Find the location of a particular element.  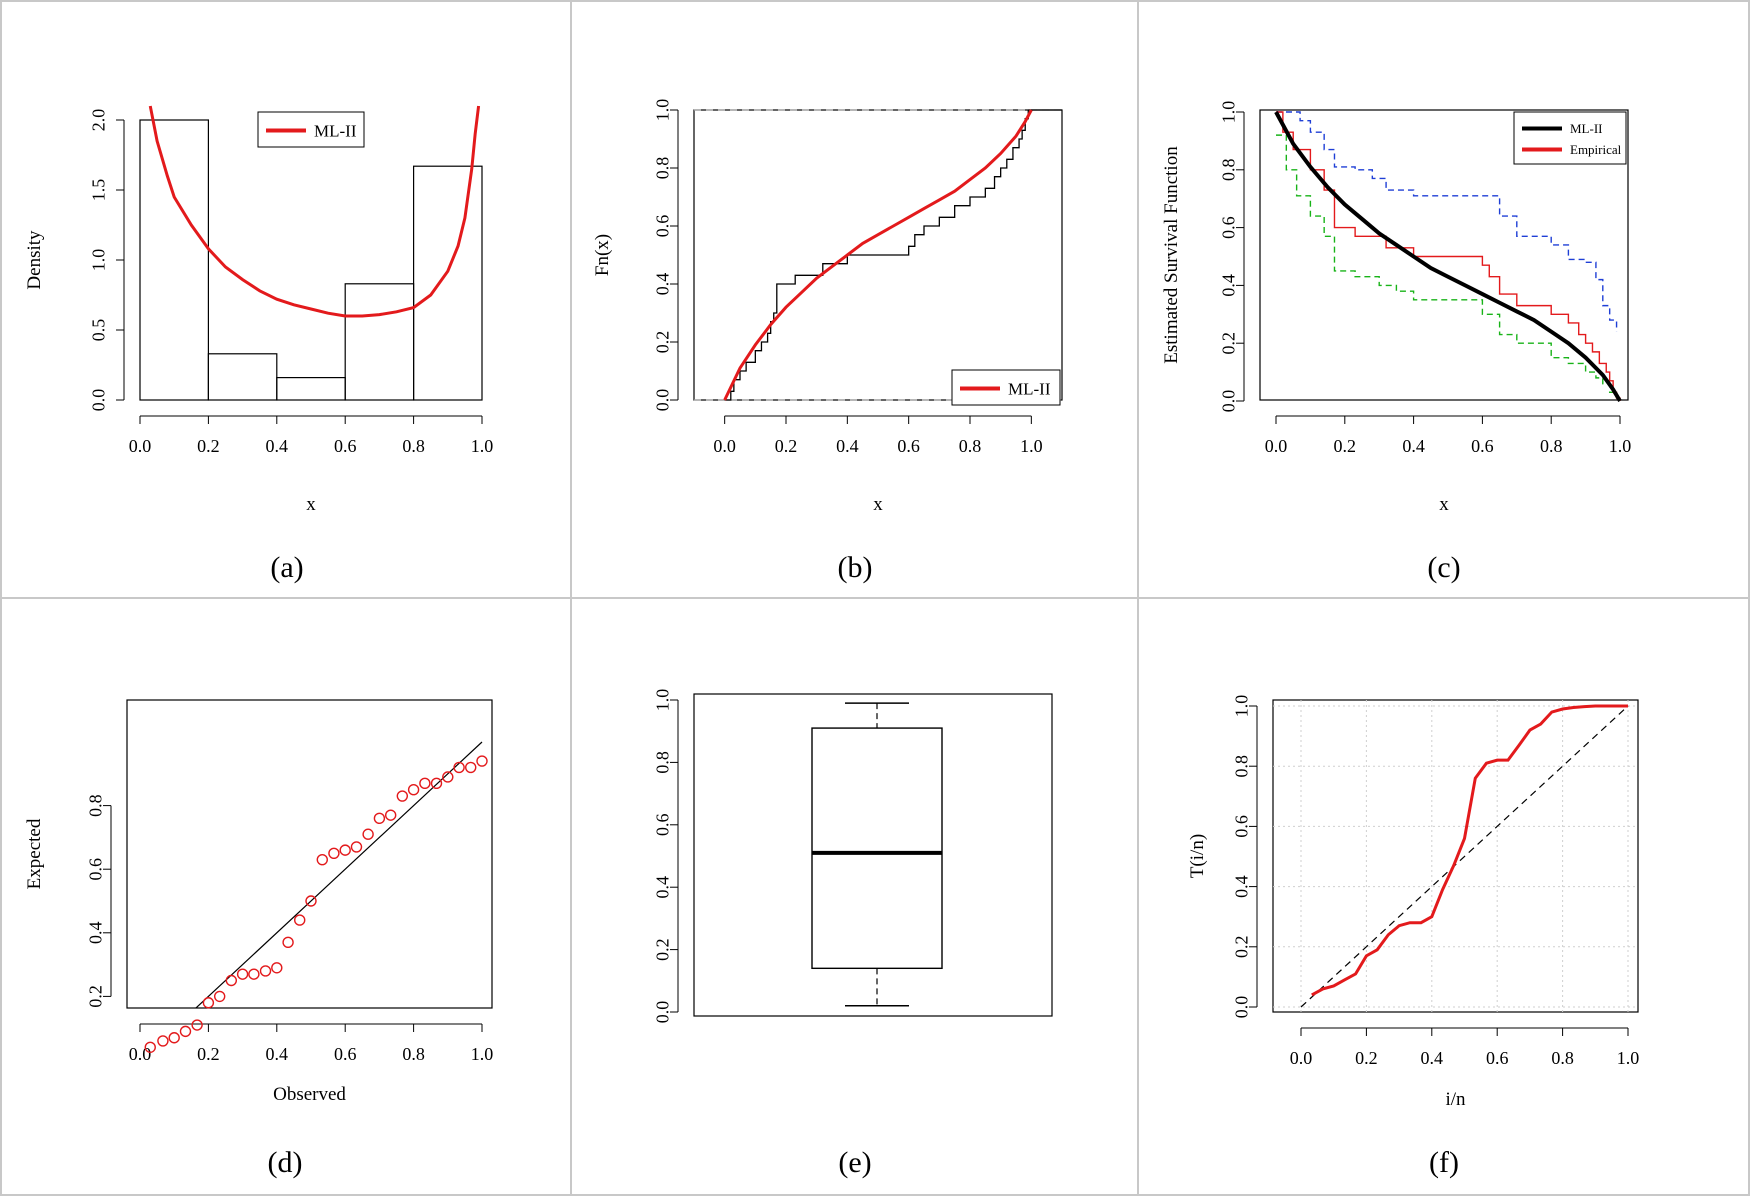

ttt-curve is located at coordinates (1469, 850).